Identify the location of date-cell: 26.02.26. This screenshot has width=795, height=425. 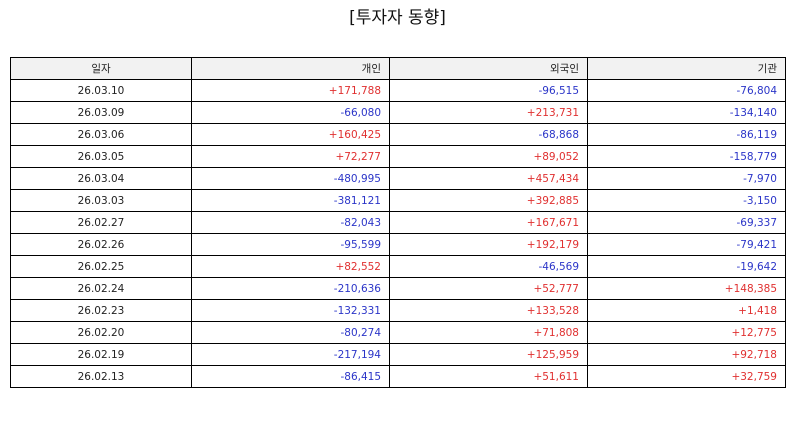
(101, 244).